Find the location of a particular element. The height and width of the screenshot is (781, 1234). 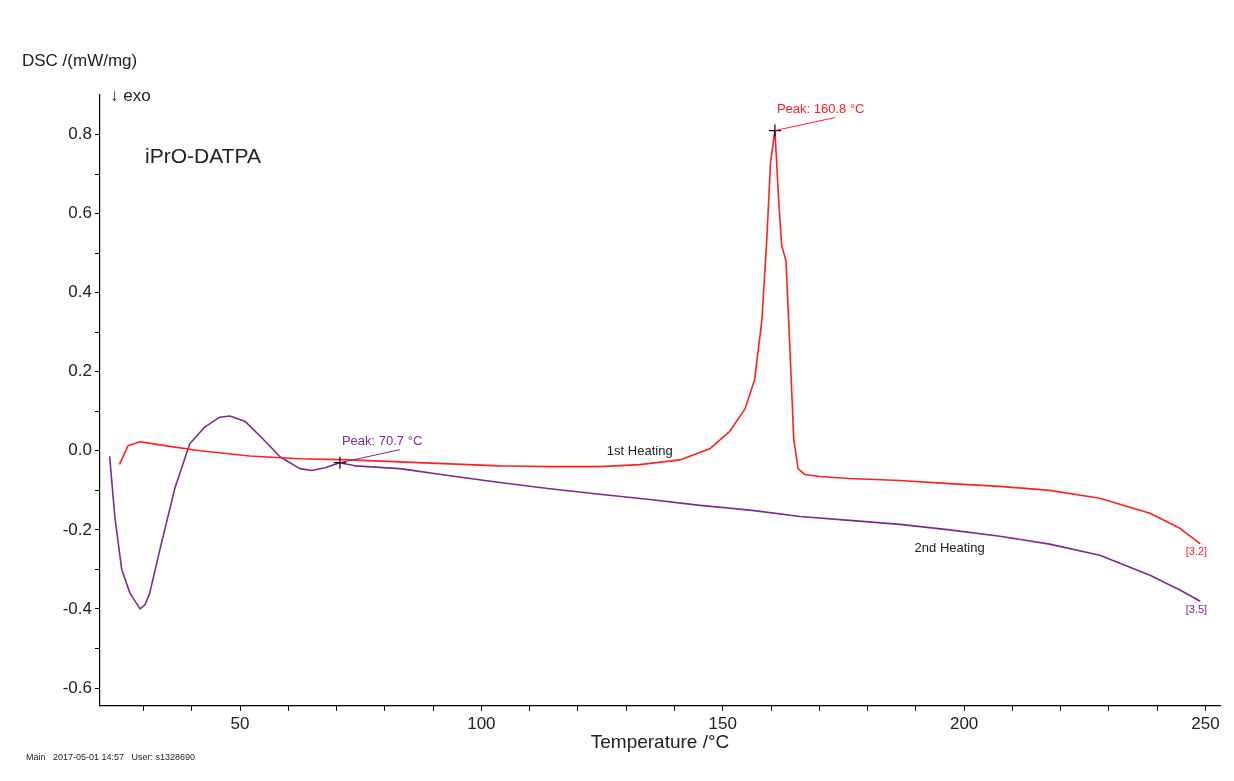

annotation: [3.5] is located at coordinates (1196, 609).